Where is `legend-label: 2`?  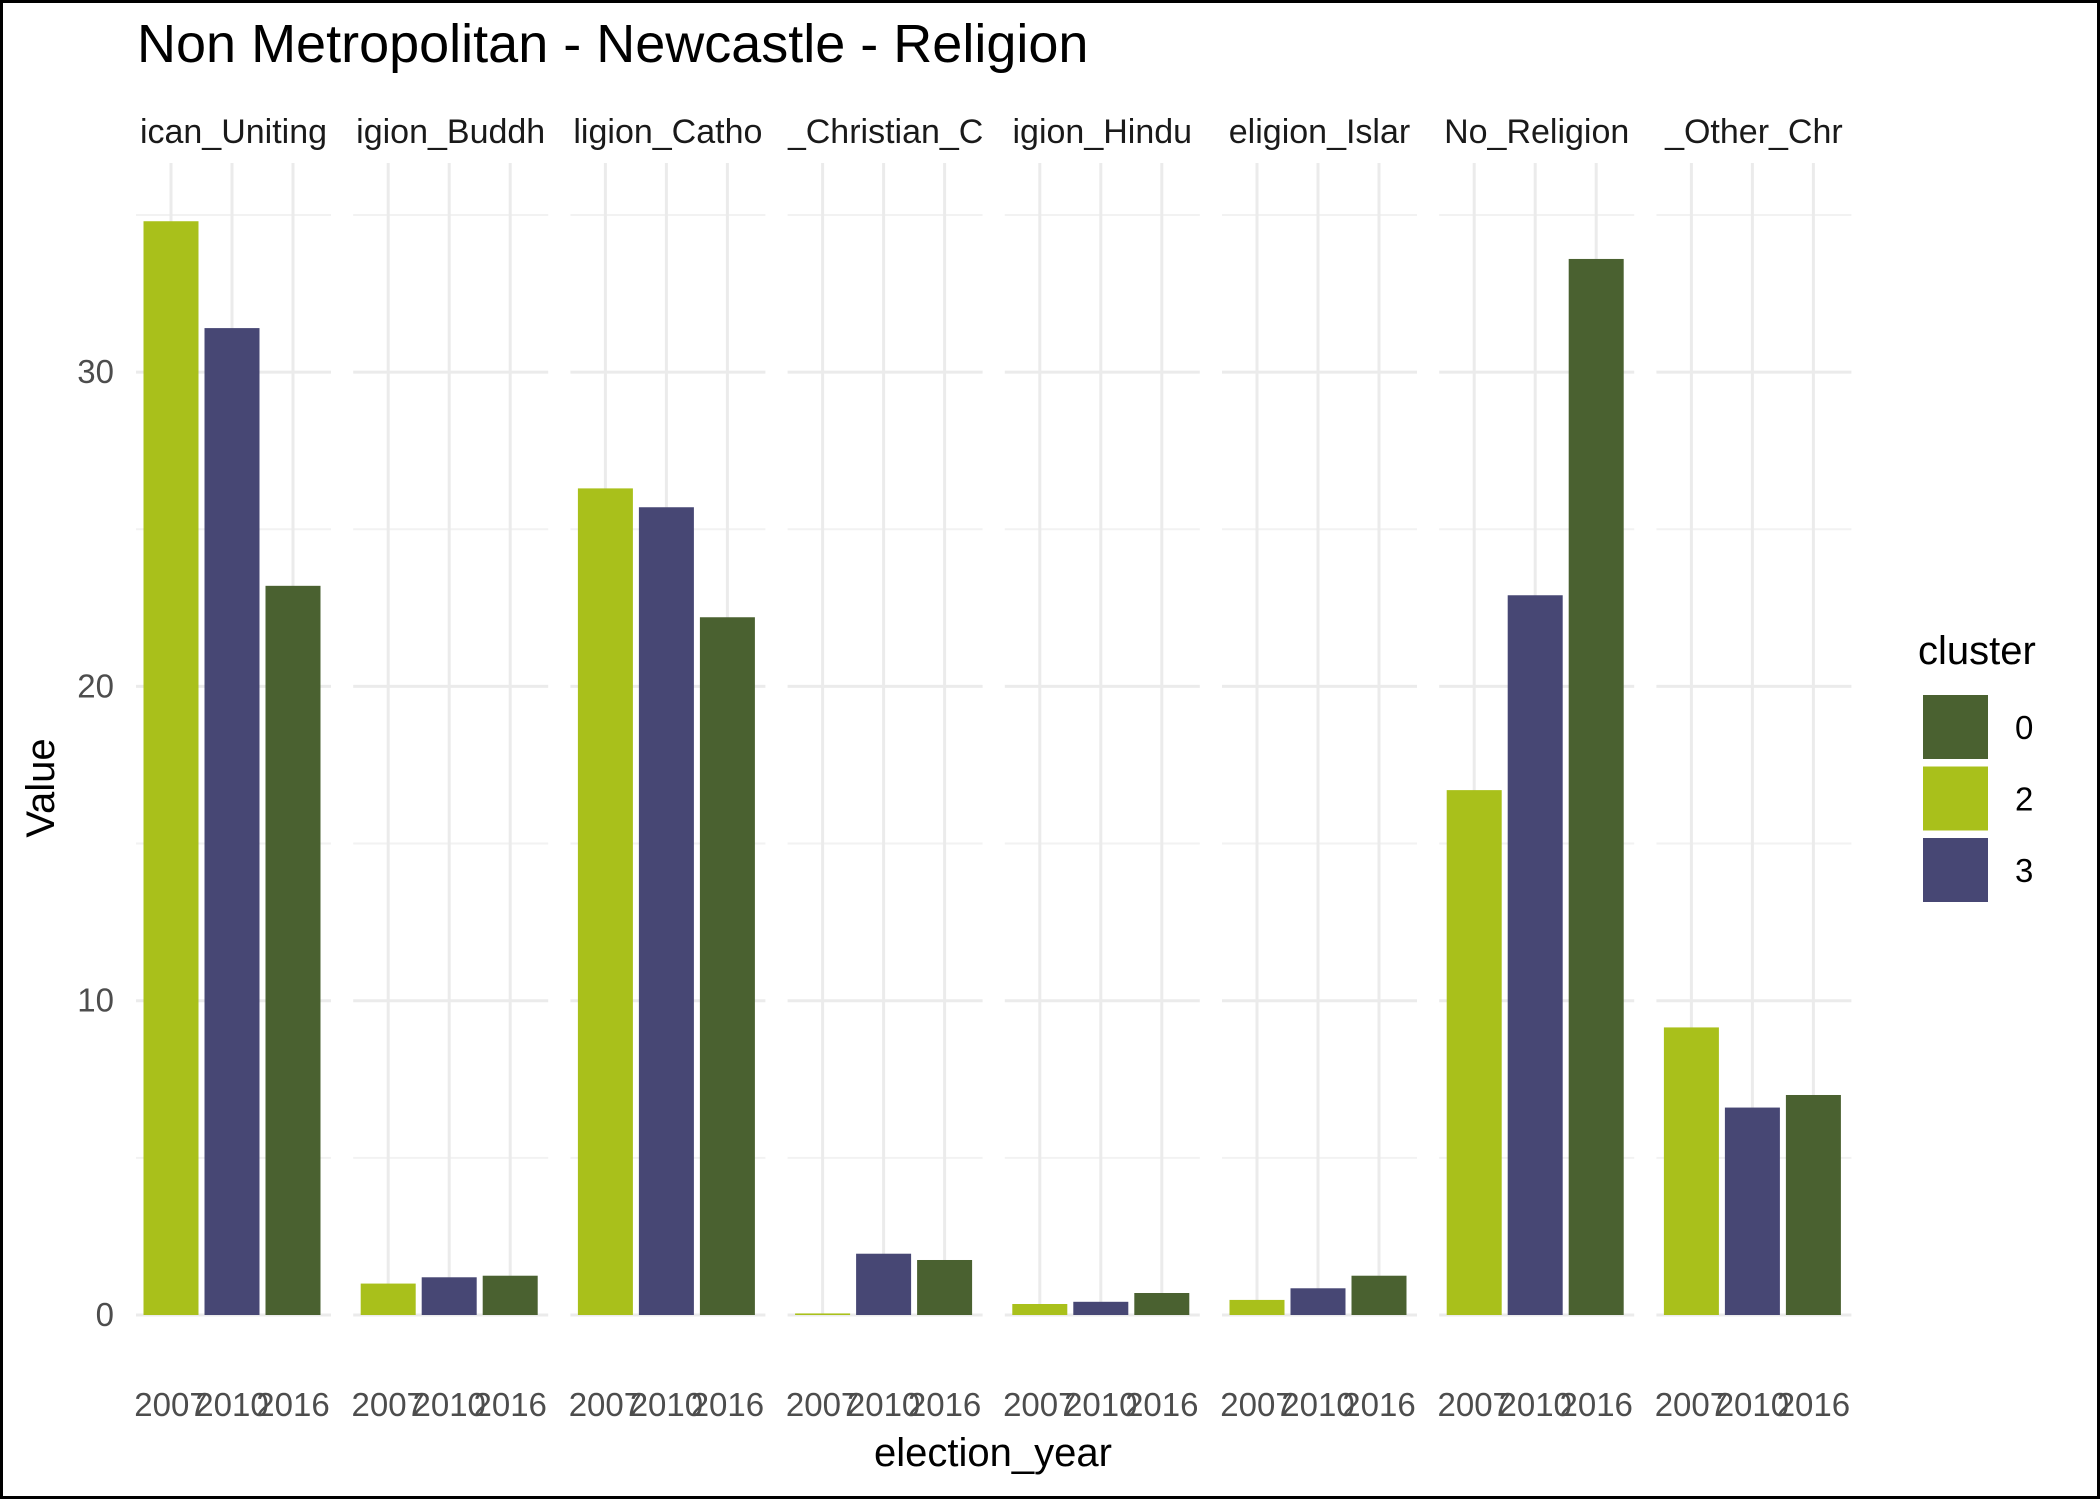
legend-label: 2 is located at coordinates (2024, 799).